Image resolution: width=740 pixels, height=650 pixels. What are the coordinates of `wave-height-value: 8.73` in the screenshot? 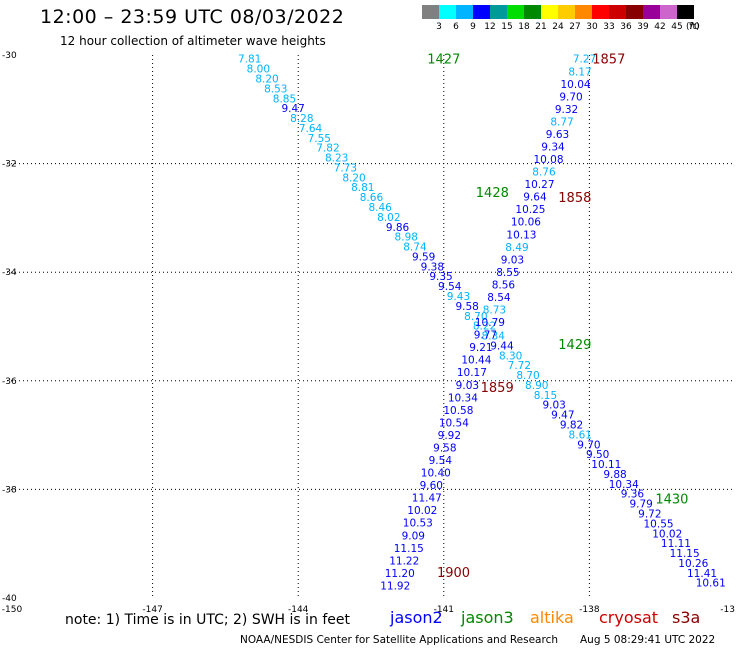 It's located at (494, 311).